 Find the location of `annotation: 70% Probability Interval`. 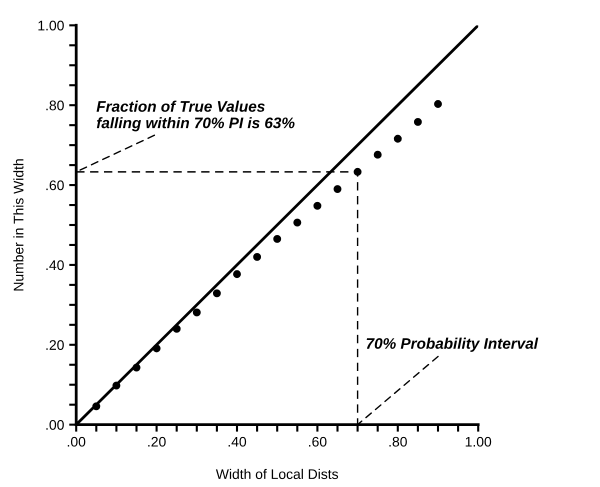

annotation: 70% Probability Interval is located at coordinates (452, 345).